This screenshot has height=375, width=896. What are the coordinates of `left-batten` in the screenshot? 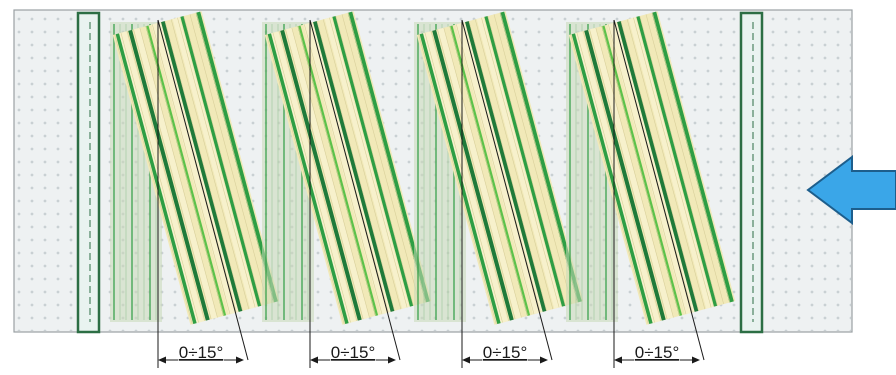 It's located at (88, 172).